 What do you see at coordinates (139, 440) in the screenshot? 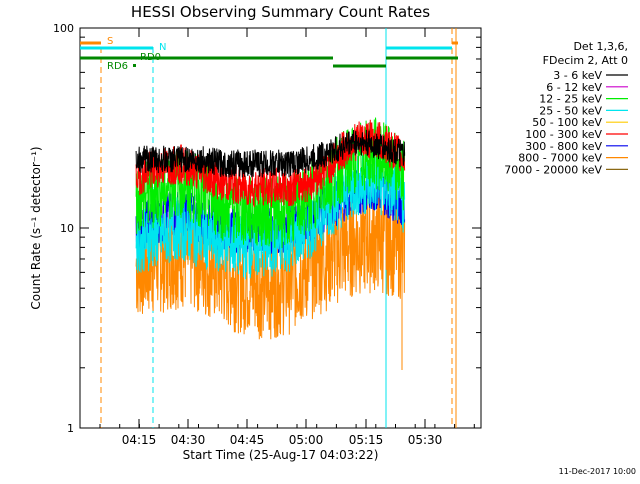
I see `x-tick-label: 04:15` at bounding box center [139, 440].